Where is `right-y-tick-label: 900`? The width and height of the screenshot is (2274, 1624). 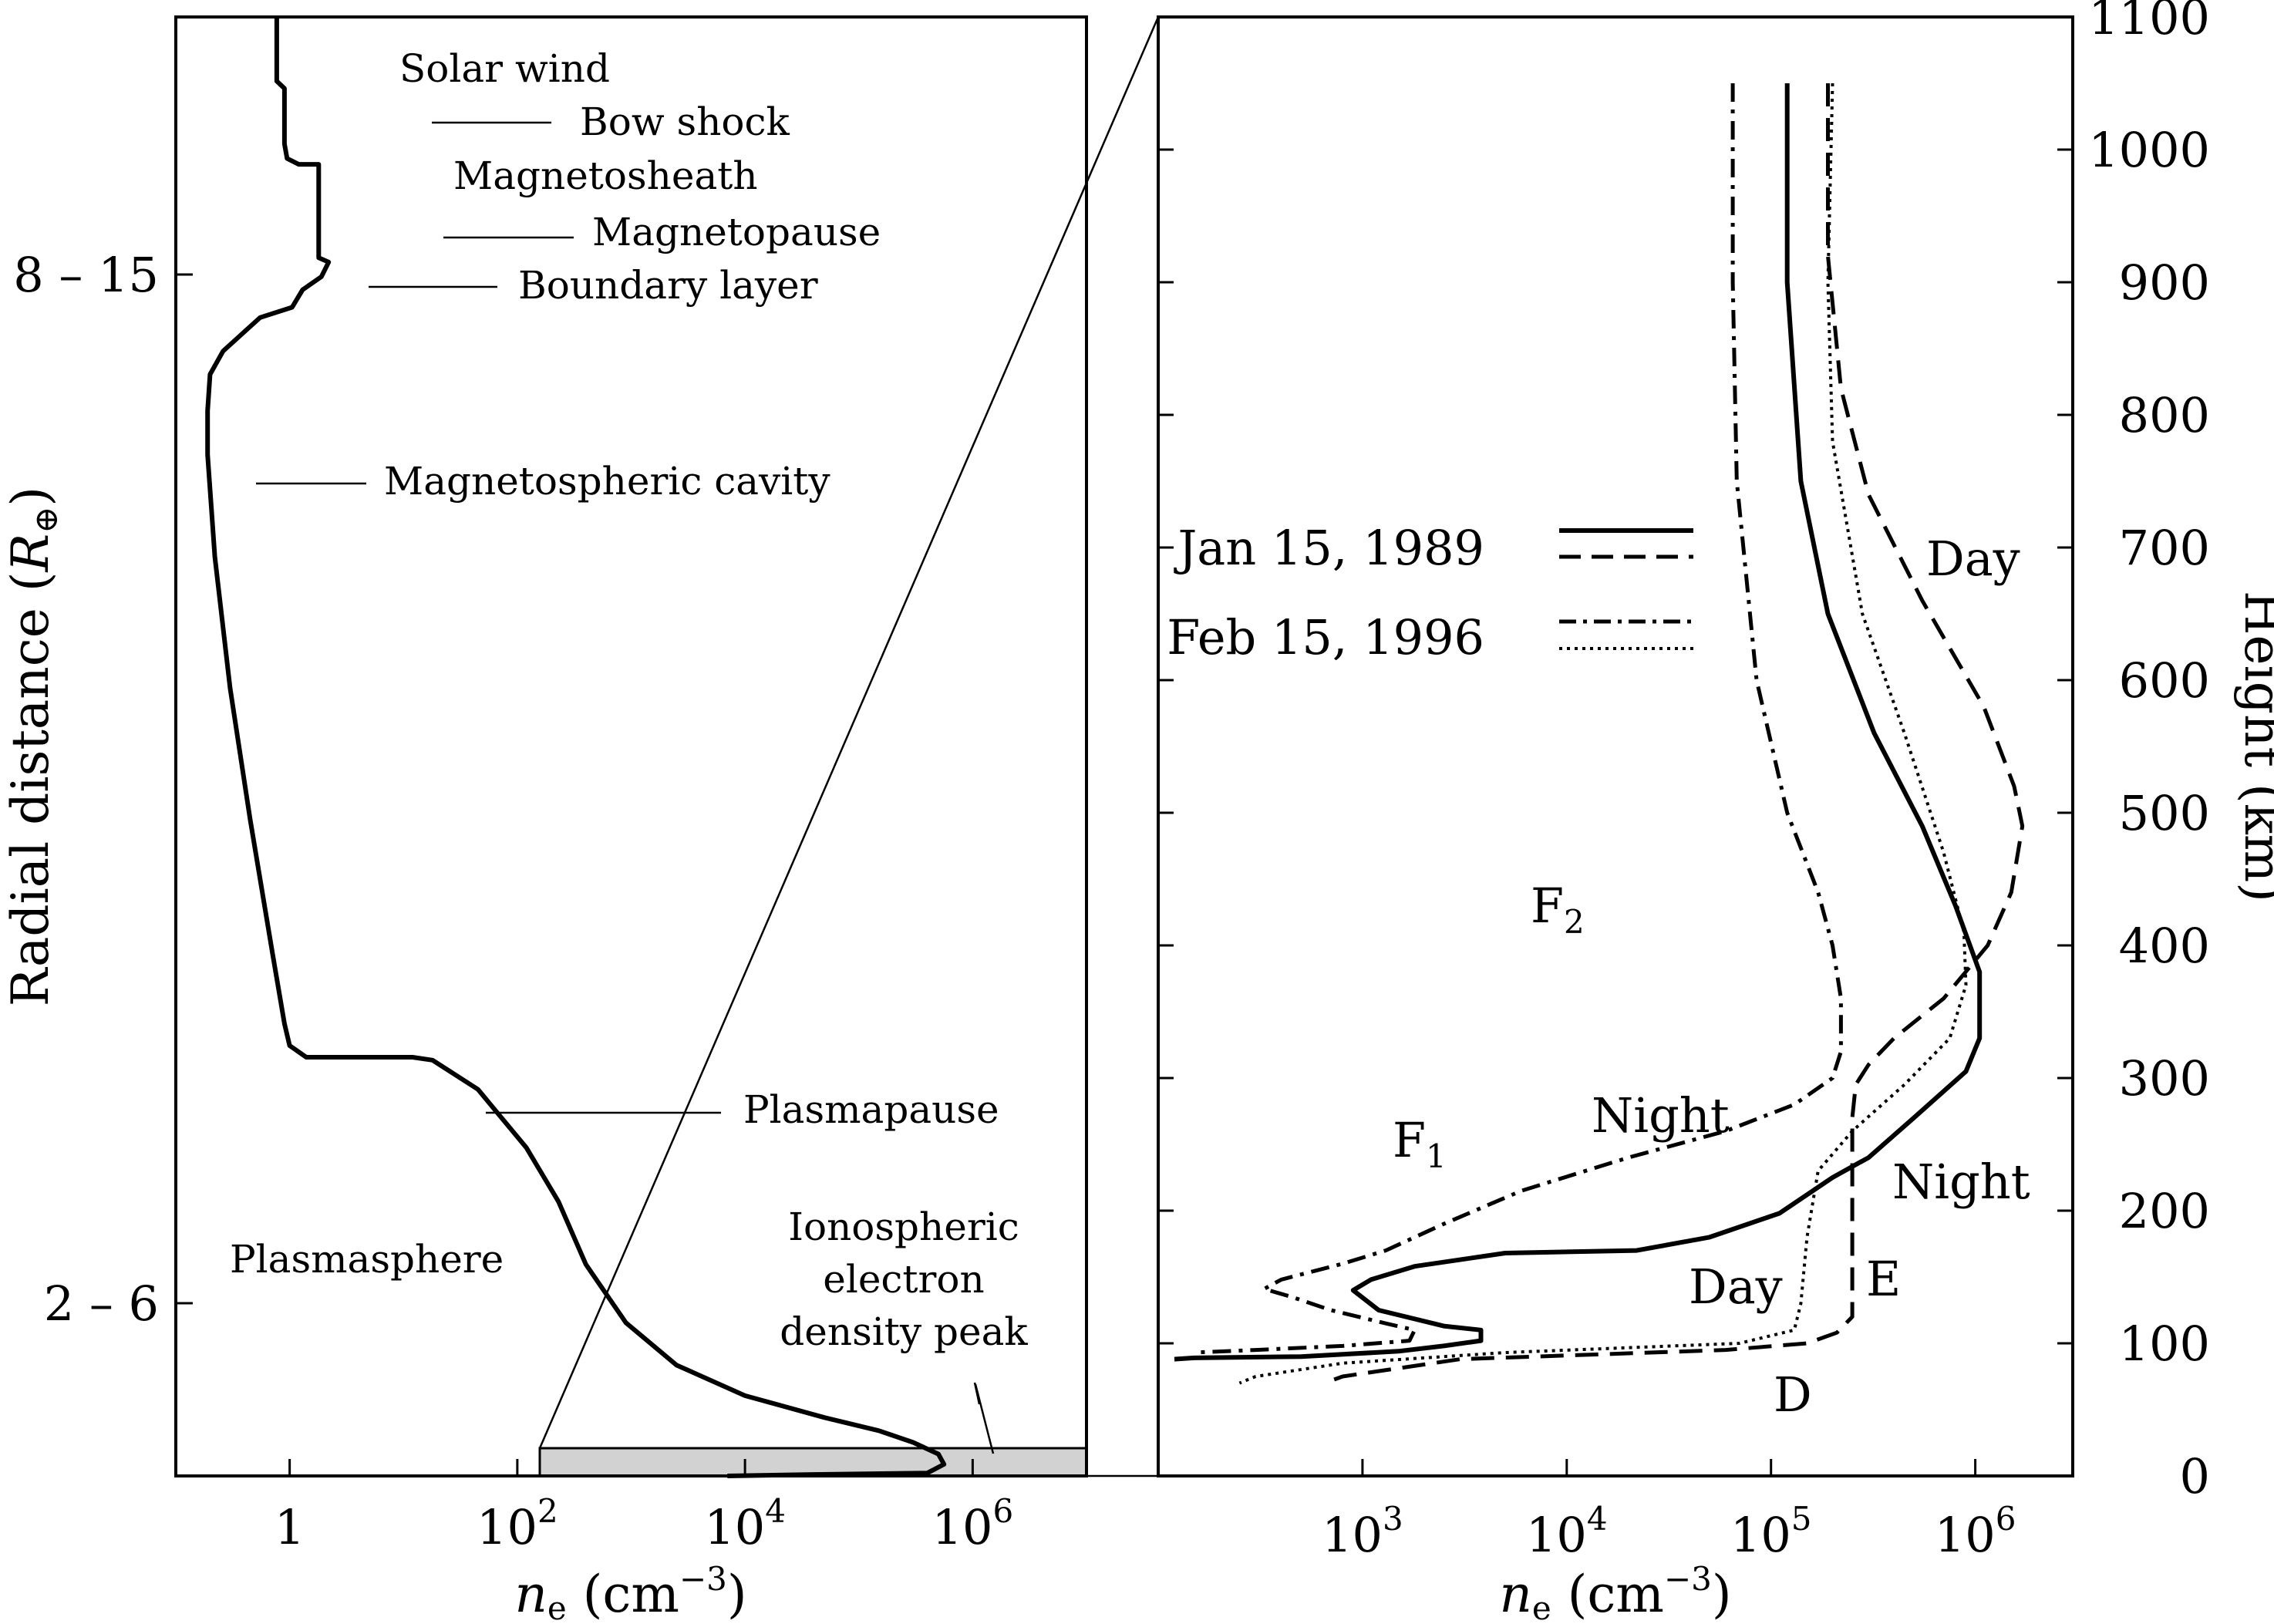 right-y-tick-label: 900 is located at coordinates (2164, 282).